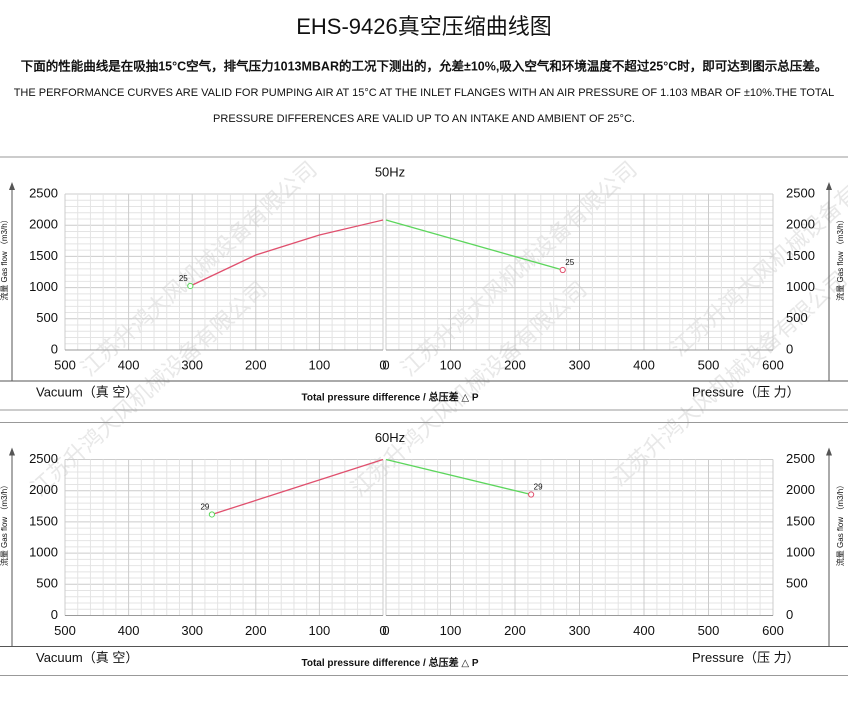 The width and height of the screenshot is (848, 703). Describe the element at coordinates (424, 26) in the screenshot. I see `page-title: EHS-9426真空压缩曲线图` at that location.